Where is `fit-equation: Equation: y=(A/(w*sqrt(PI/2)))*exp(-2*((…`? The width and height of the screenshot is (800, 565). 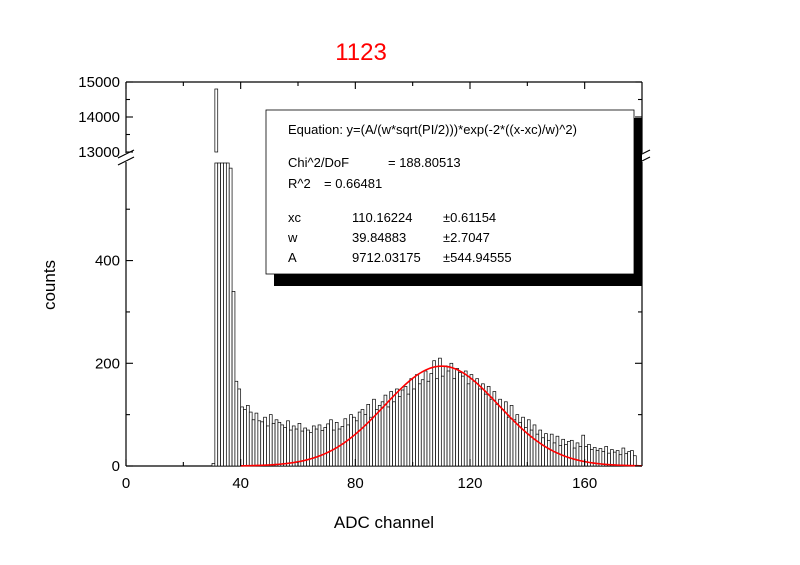
fit-equation: Equation: y=(A/(w*sqrt(PI/2)))*exp(-2*((… is located at coordinates (432, 129).